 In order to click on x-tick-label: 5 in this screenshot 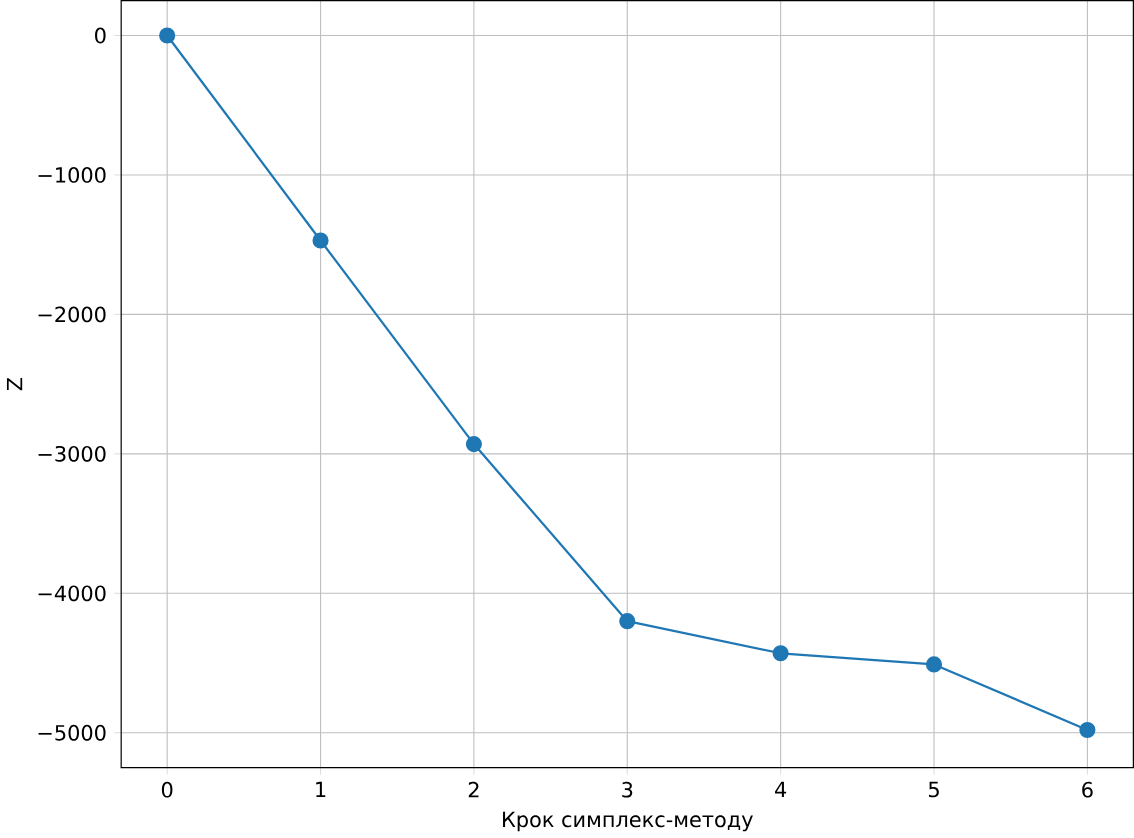, I will do `click(933, 789)`.